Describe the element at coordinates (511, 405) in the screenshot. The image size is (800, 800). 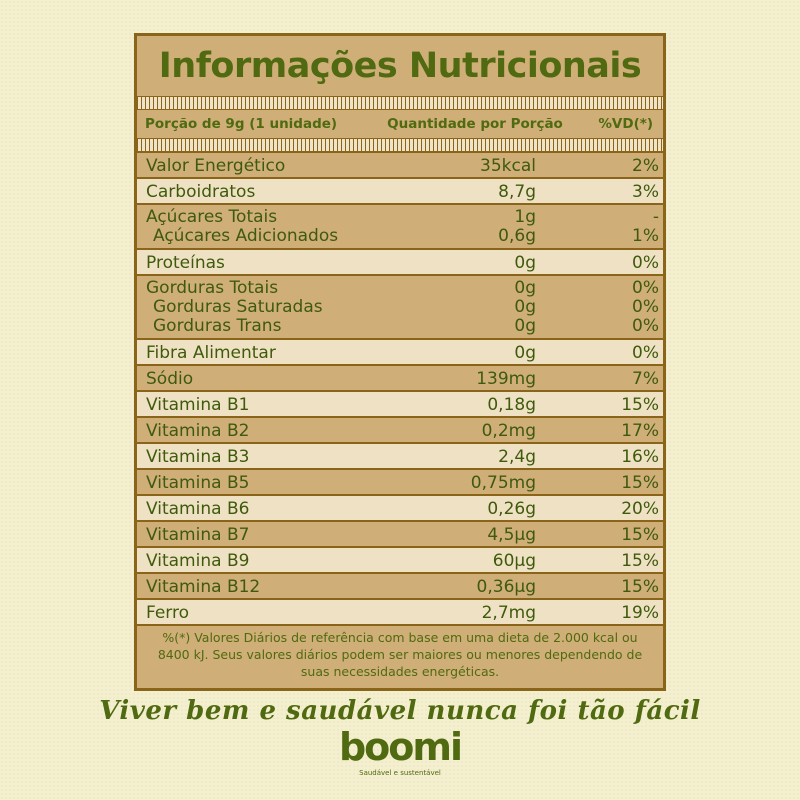
I see `nutrient-amount: 0,18g` at that location.